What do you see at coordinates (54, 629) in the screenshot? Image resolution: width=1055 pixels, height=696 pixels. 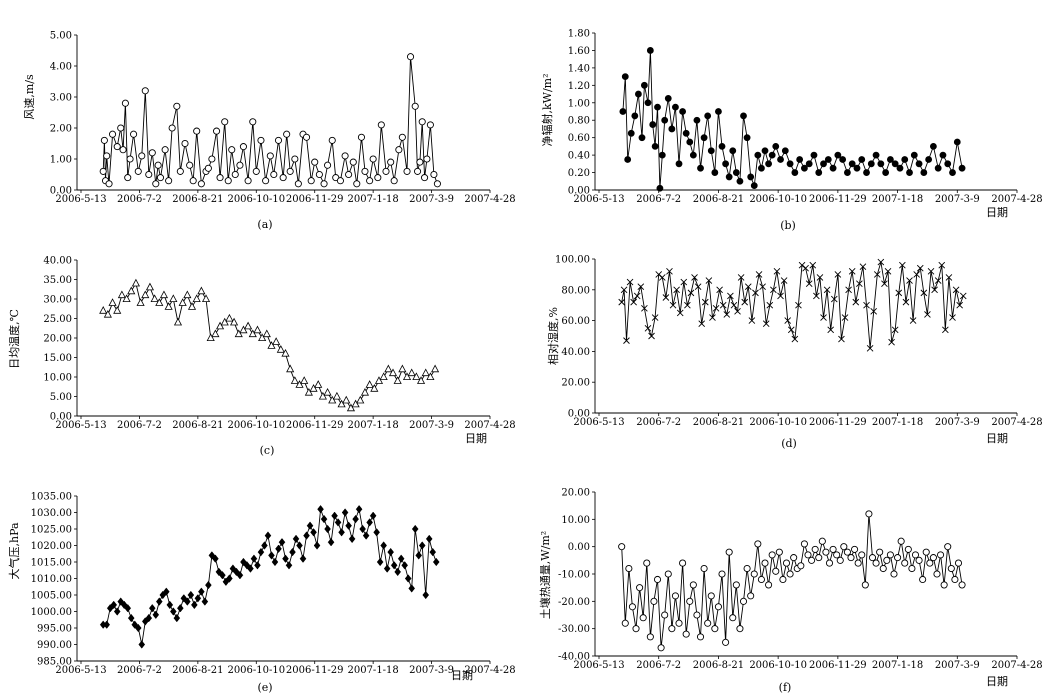 I see `y-tick-label: 995.00` at bounding box center [54, 629].